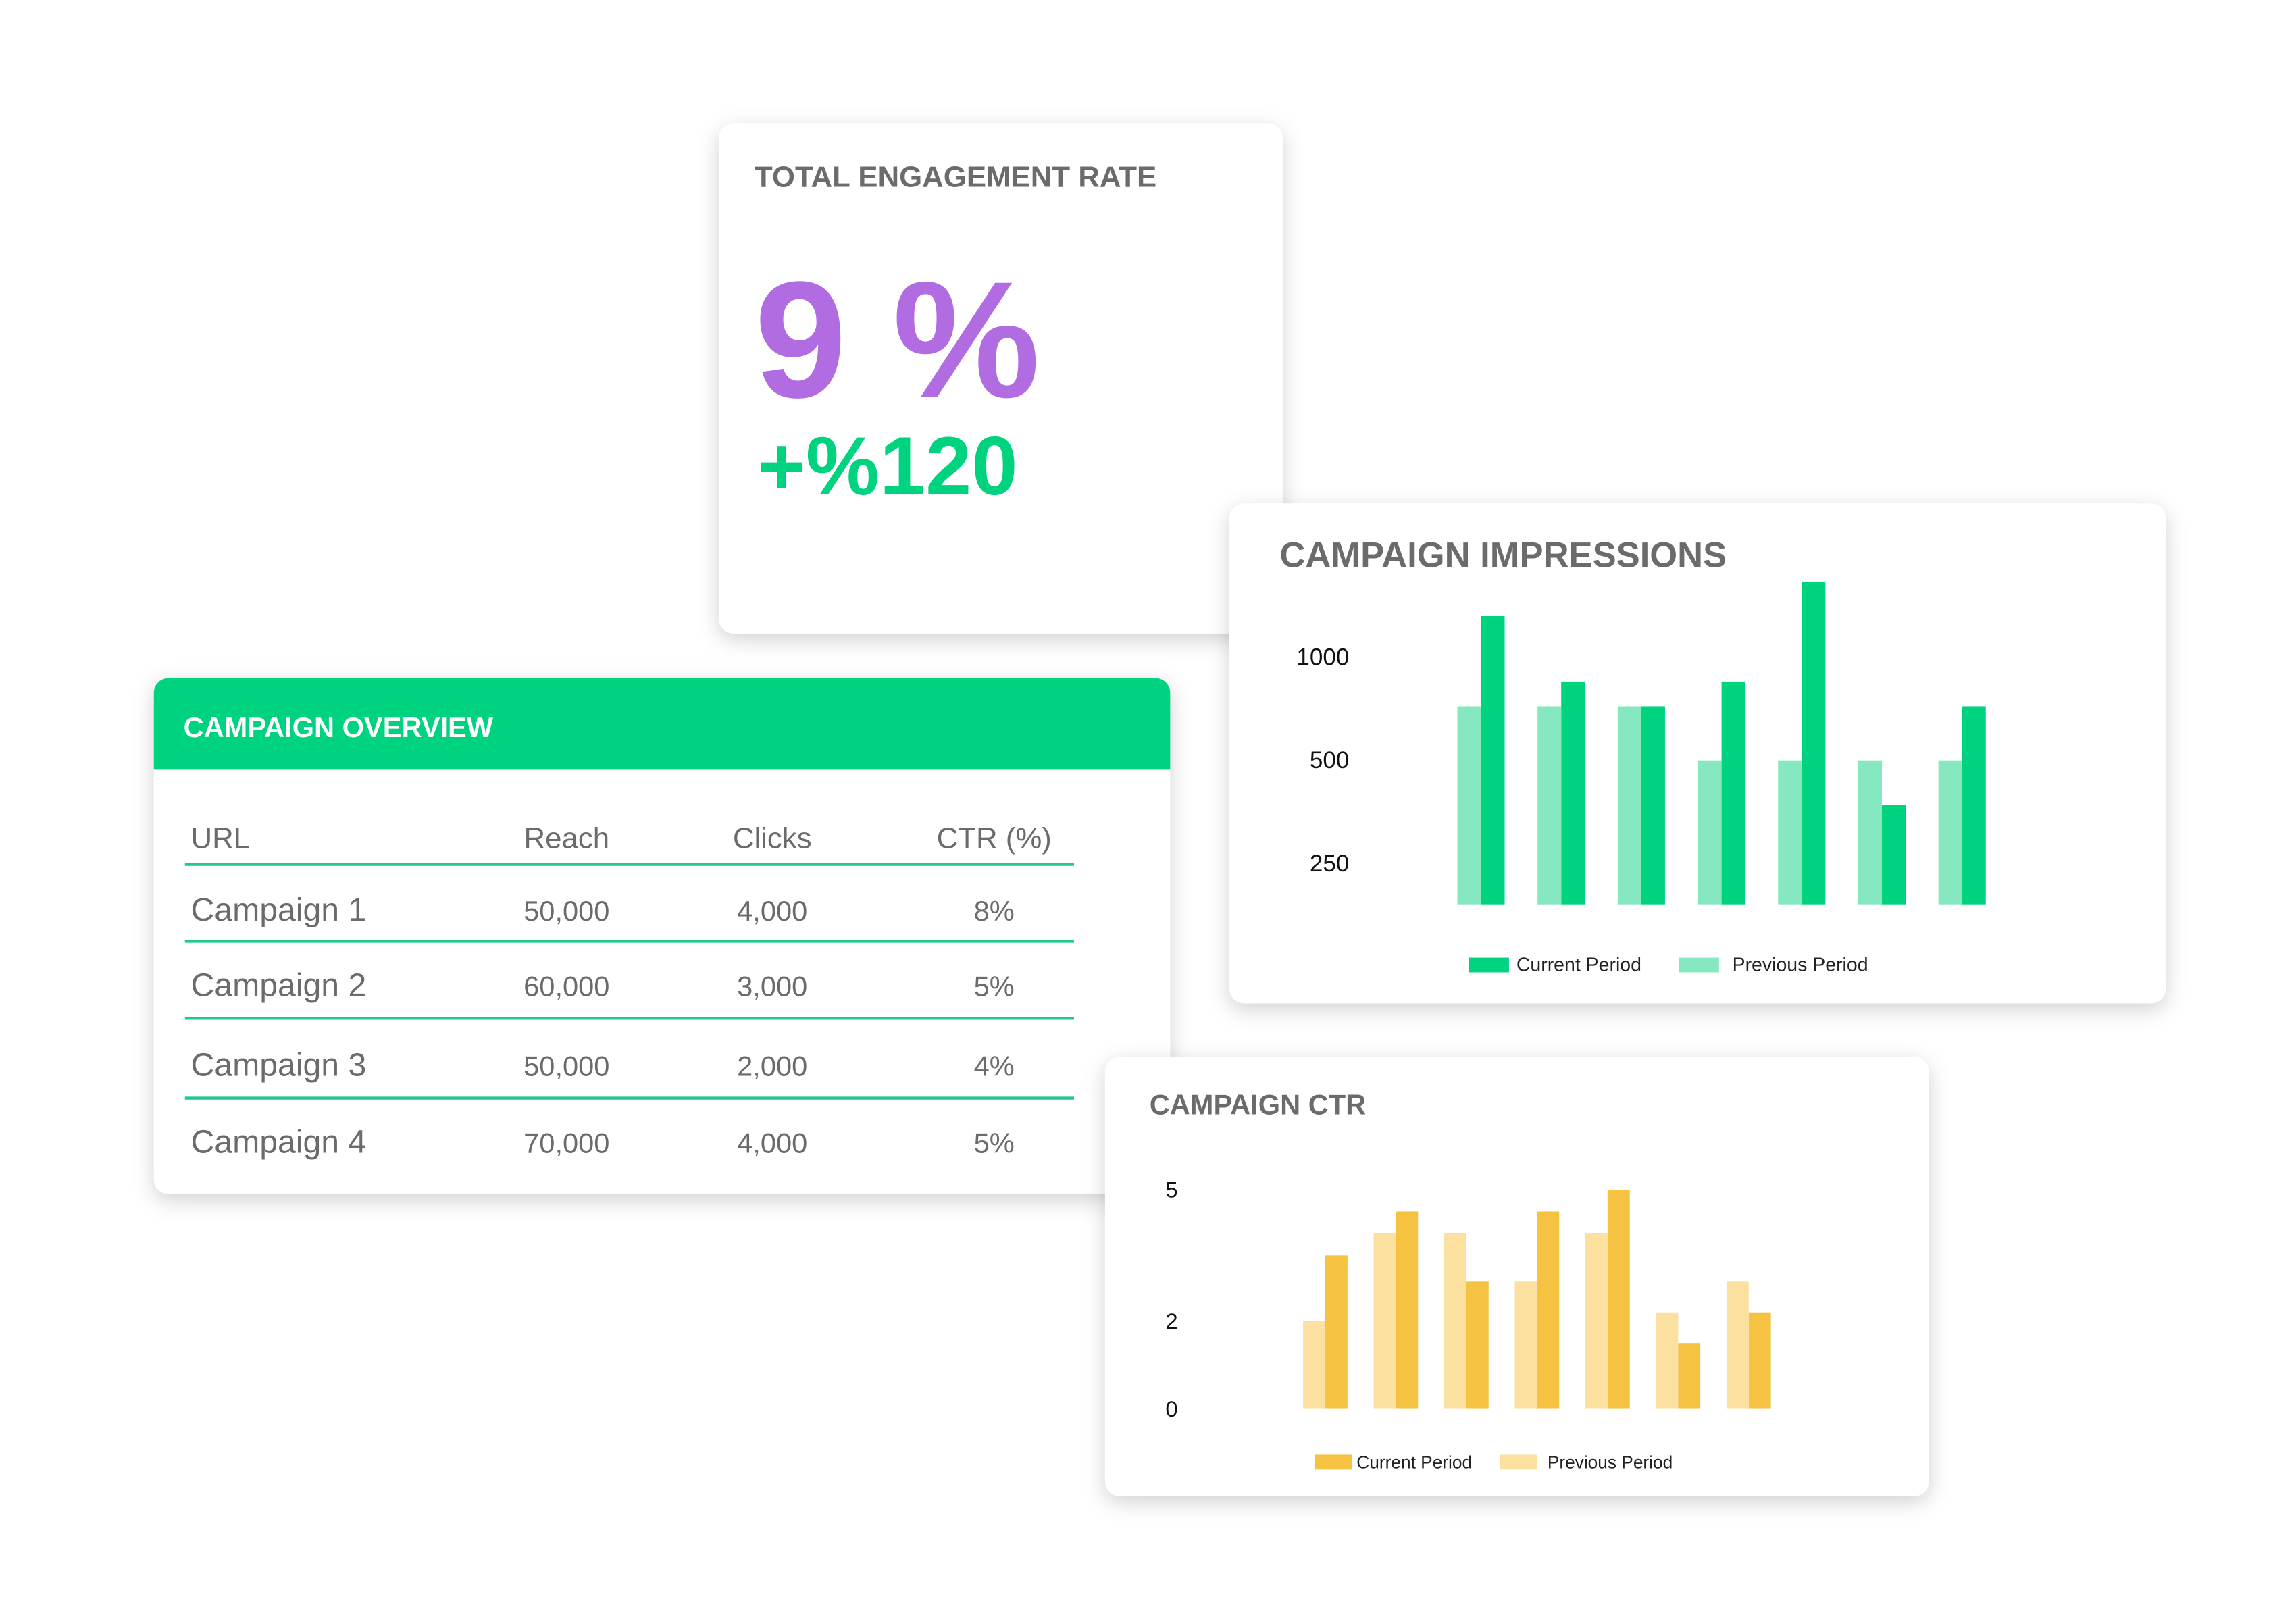 This screenshot has height=1603, width=2296. I want to click on engagement-card: TOTAL ENGAGEMENT RATE 9 % +%120, so click(1001, 378).